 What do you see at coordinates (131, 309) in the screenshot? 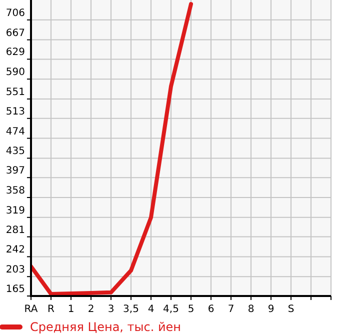
I see `x-tick-label: 3,5` at bounding box center [131, 309].